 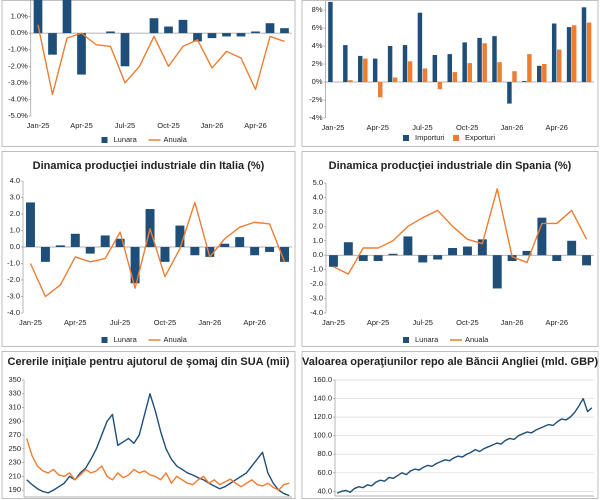 I want to click on legend-label: Exporturi, so click(x=480, y=137).